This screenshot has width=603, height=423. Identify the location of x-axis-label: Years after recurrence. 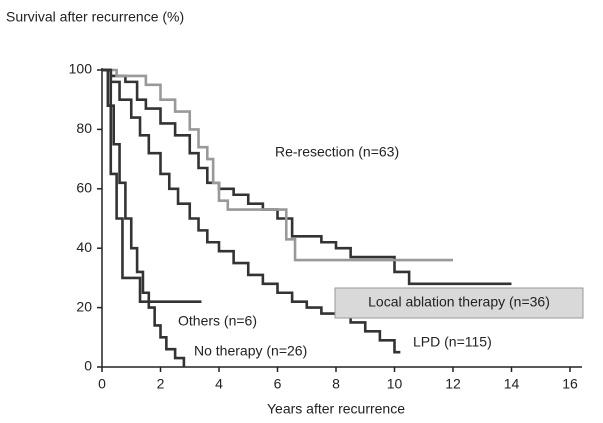
(336, 409).